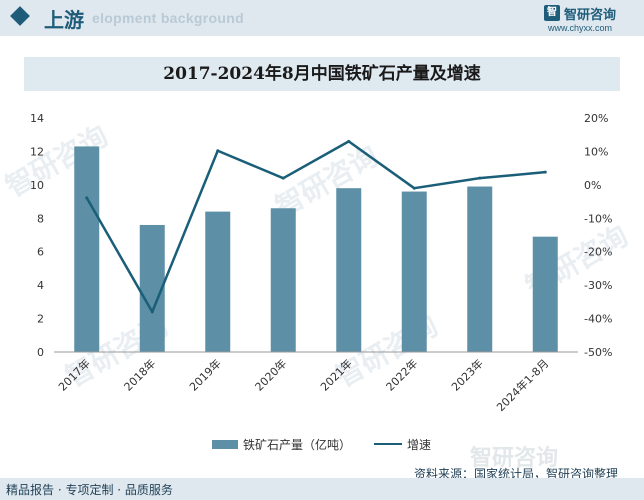 The height and width of the screenshot is (500, 644). I want to click on x-tick-label: 2018年, so click(139, 374).